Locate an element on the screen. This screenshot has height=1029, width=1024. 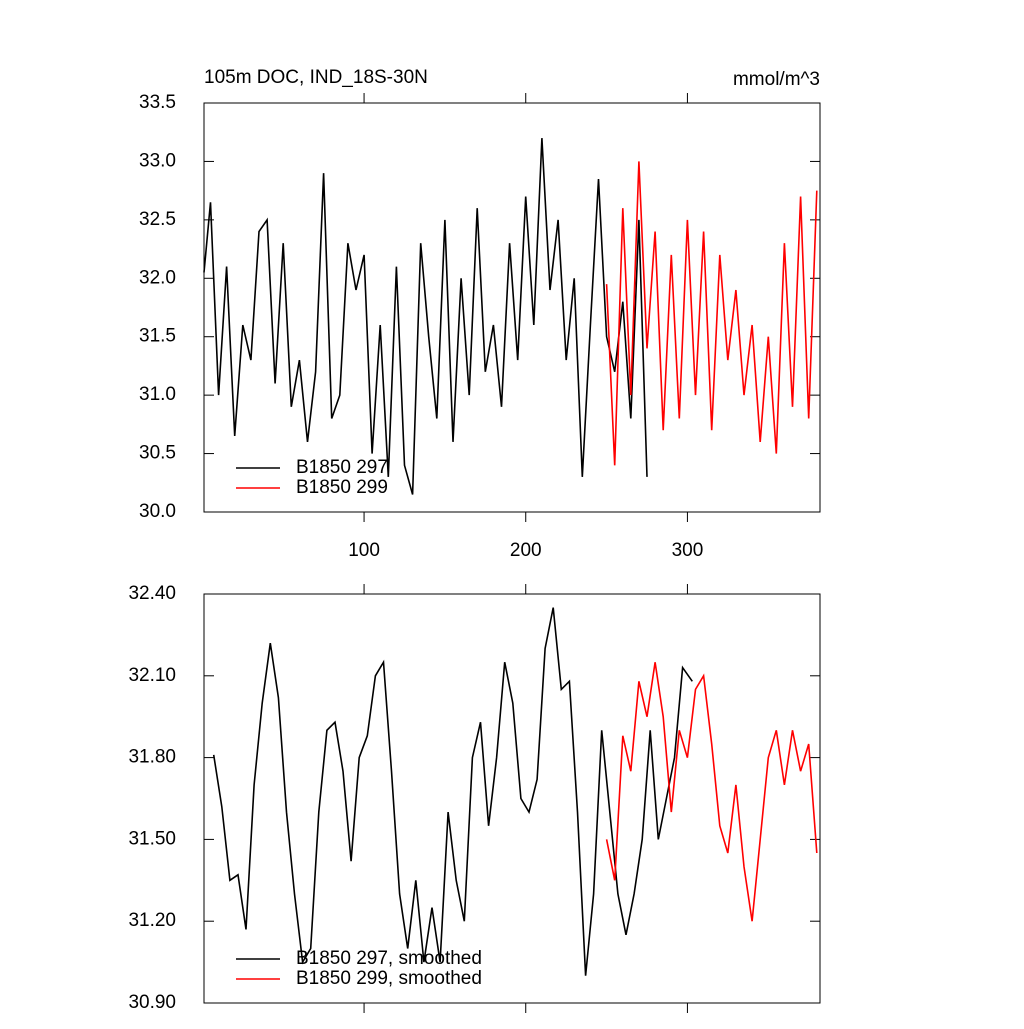
legend-label: B1850 299 is located at coordinates (342, 487).